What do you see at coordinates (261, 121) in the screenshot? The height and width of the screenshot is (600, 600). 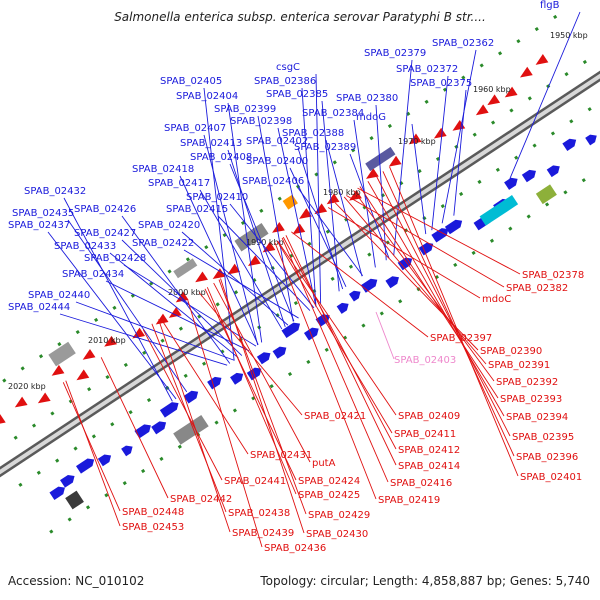 I see `gene-label-forward: SPAB_02398` at bounding box center [261, 121].